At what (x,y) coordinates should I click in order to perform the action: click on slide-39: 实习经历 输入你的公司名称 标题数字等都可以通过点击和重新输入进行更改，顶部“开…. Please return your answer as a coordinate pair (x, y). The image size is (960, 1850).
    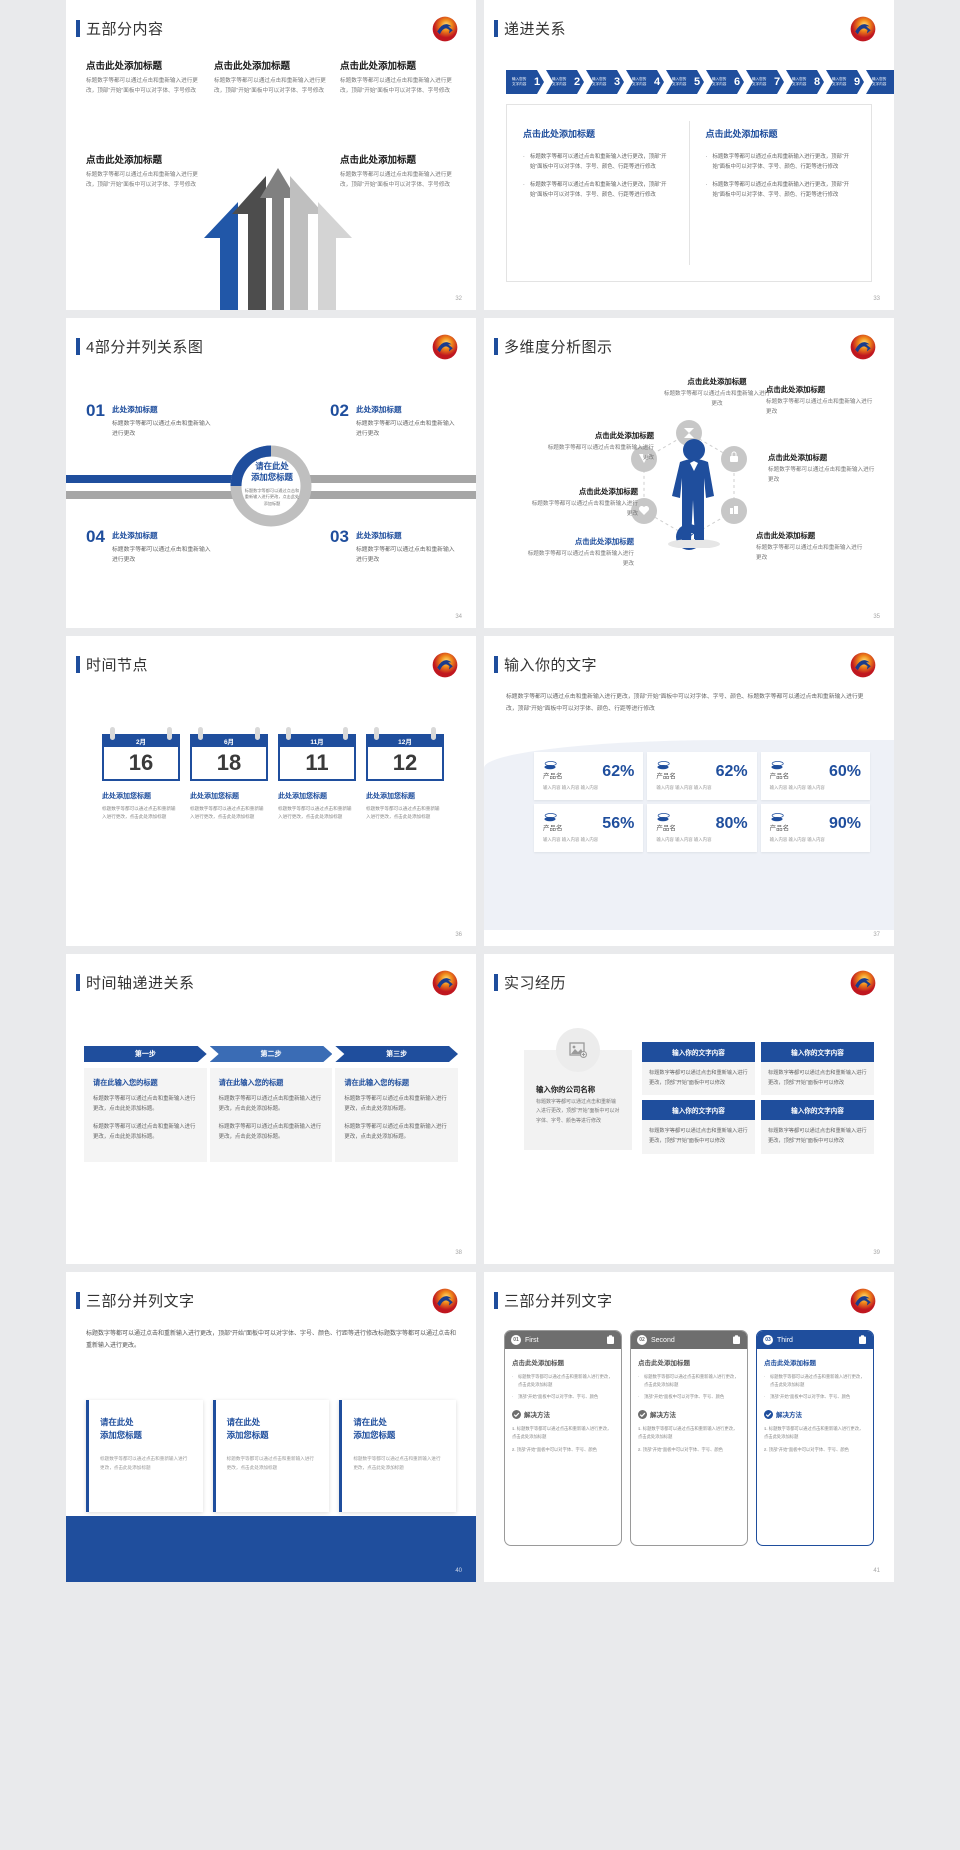
    Looking at the image, I should click on (689, 1109).